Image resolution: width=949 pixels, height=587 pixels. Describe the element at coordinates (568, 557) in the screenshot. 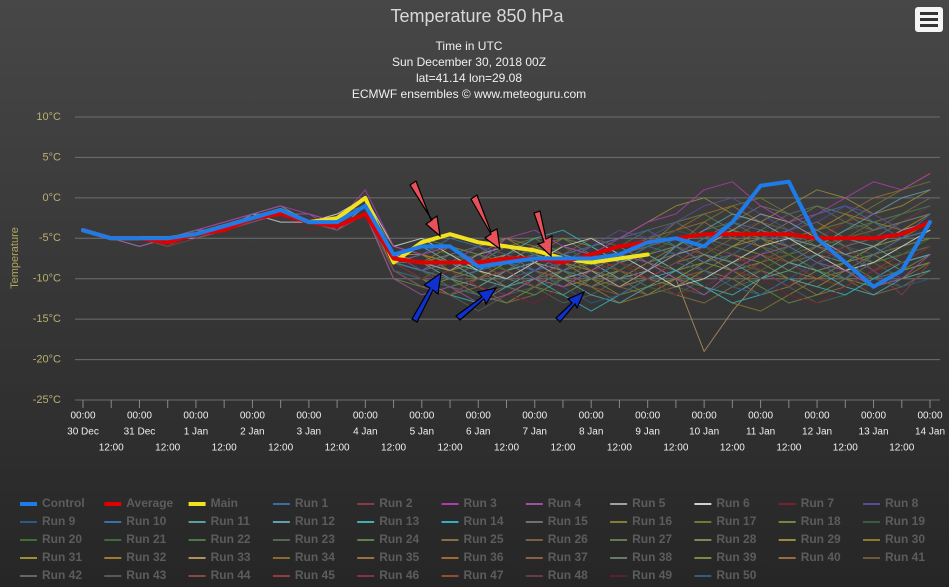

I see `legend-label: Run 37` at that location.